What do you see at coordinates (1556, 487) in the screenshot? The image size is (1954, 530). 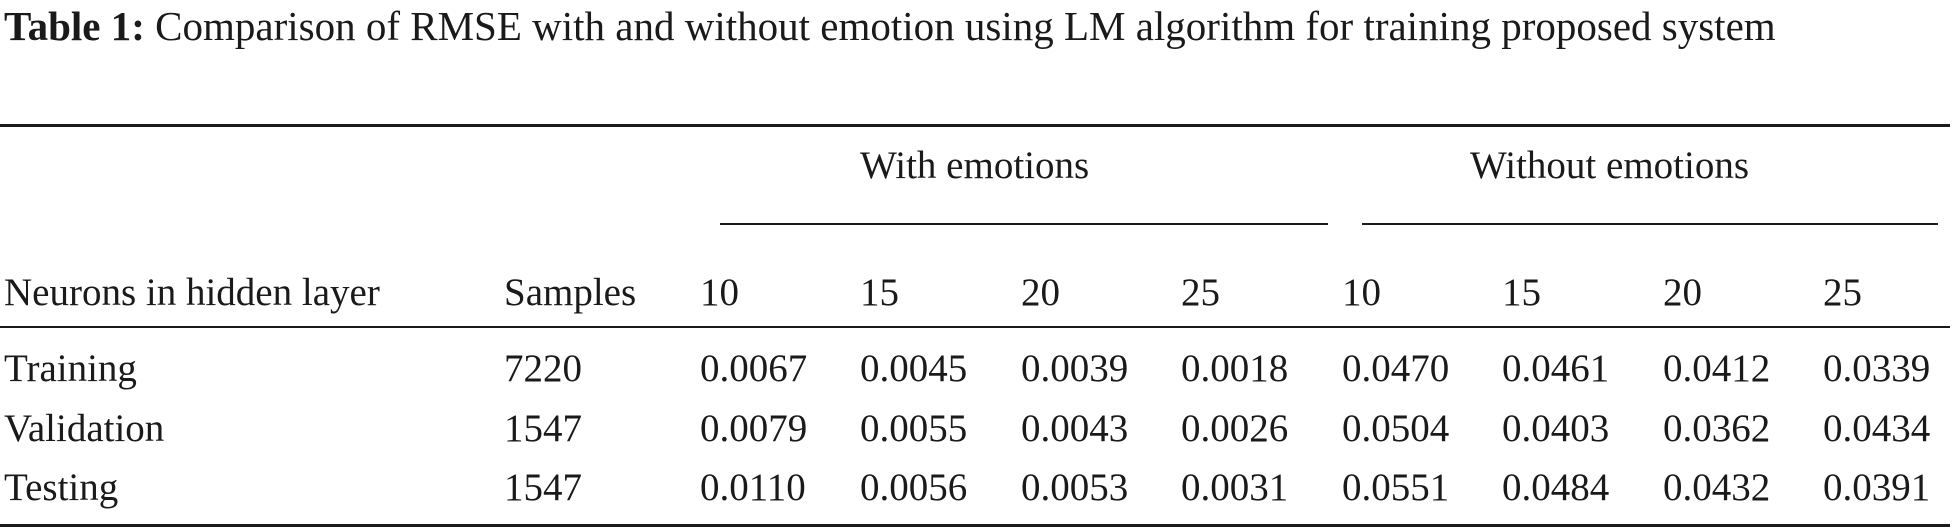 I see `row-testing-without-15: 0.0484` at bounding box center [1556, 487].